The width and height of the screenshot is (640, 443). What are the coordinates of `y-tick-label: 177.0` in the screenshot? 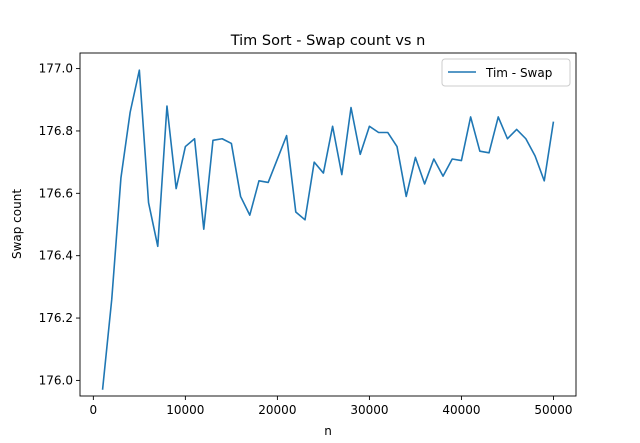 It's located at (56, 69).